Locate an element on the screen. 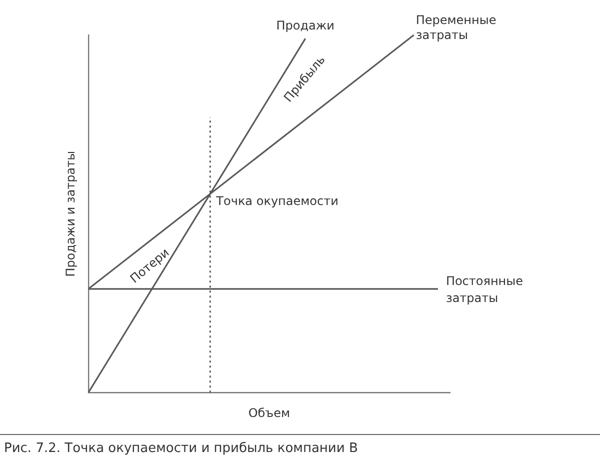 This screenshot has width=600, height=471. series-label: Продажи is located at coordinates (305, 25).